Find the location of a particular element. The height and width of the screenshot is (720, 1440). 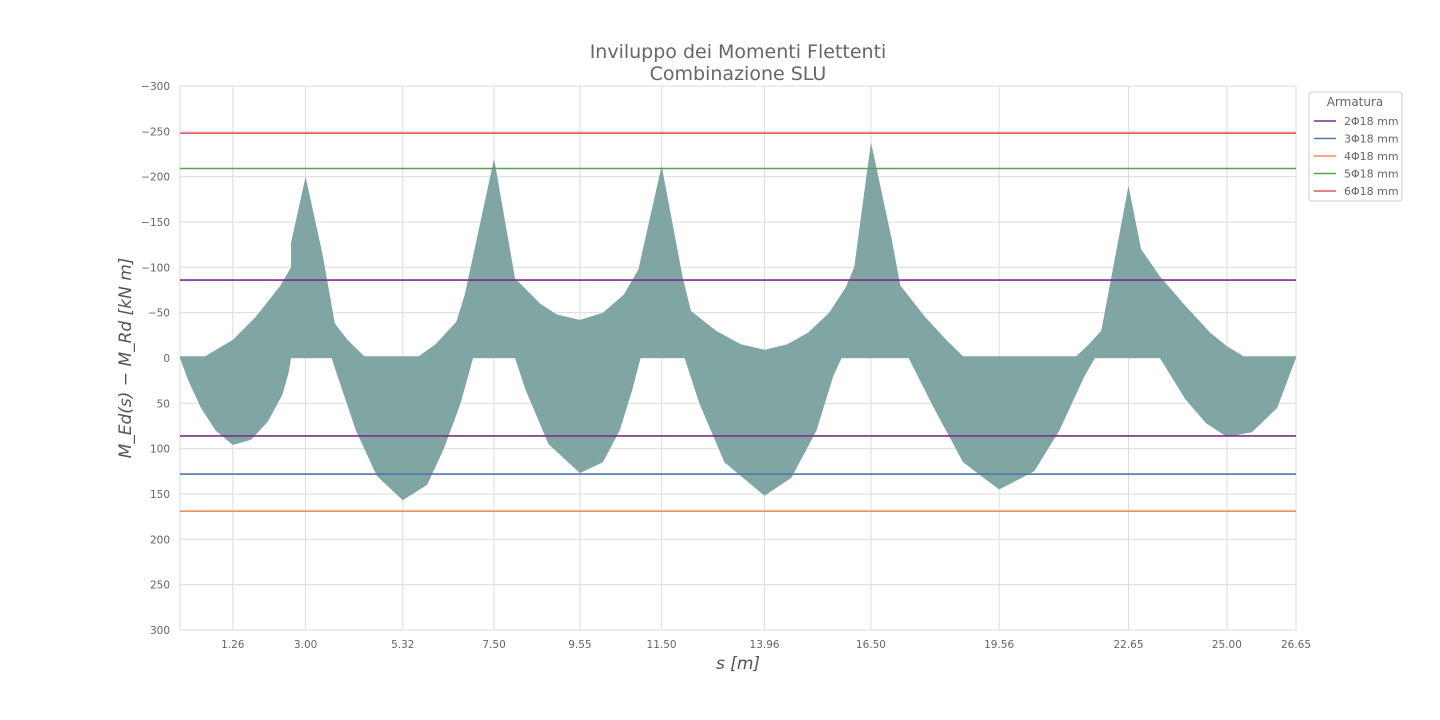

legend-entry: 2Φ18 mm is located at coordinates (1371, 121).